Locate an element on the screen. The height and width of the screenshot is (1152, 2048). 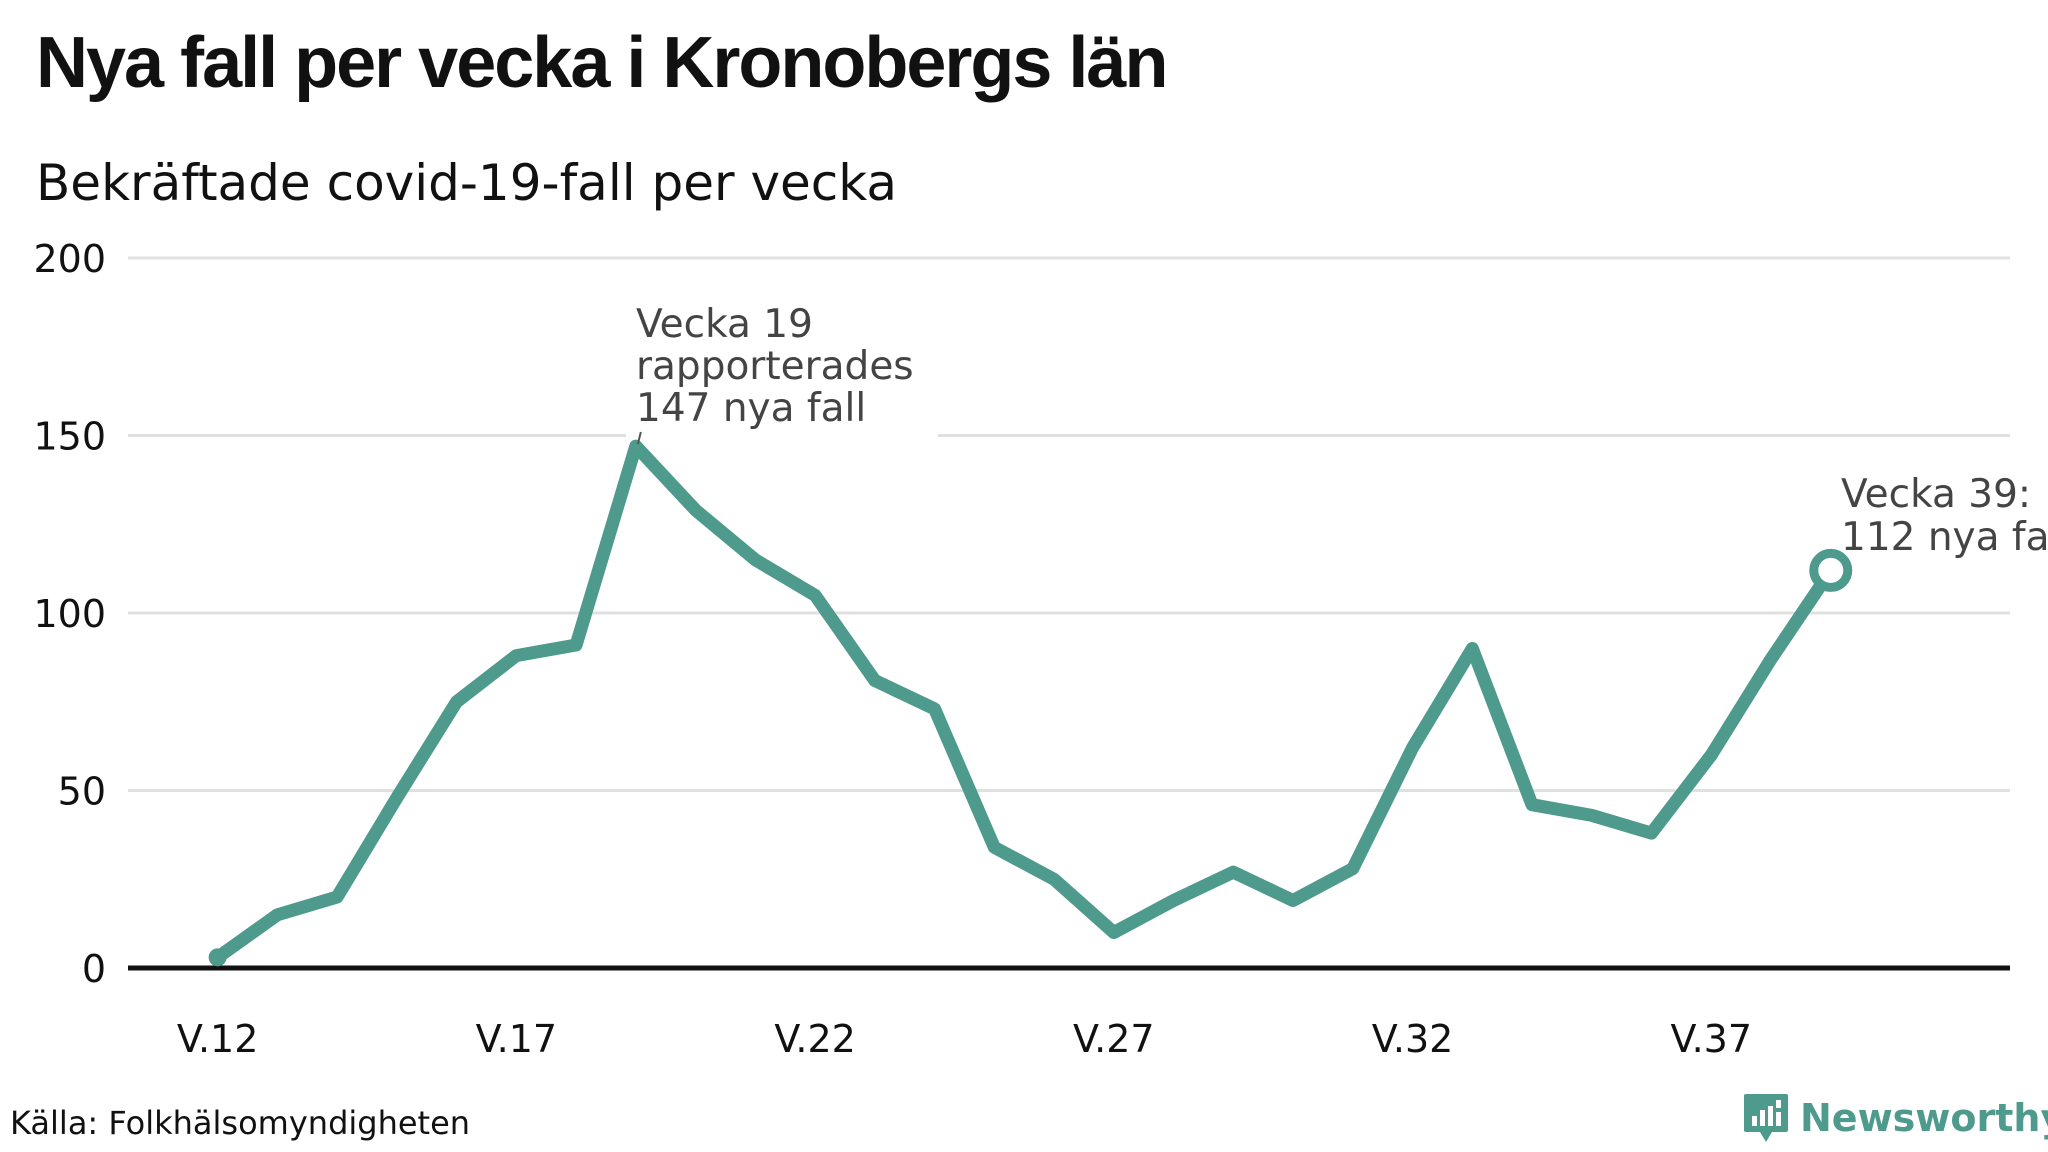
y-axis-ticks: 0 50 100 150 200 is located at coordinates (69, 614).